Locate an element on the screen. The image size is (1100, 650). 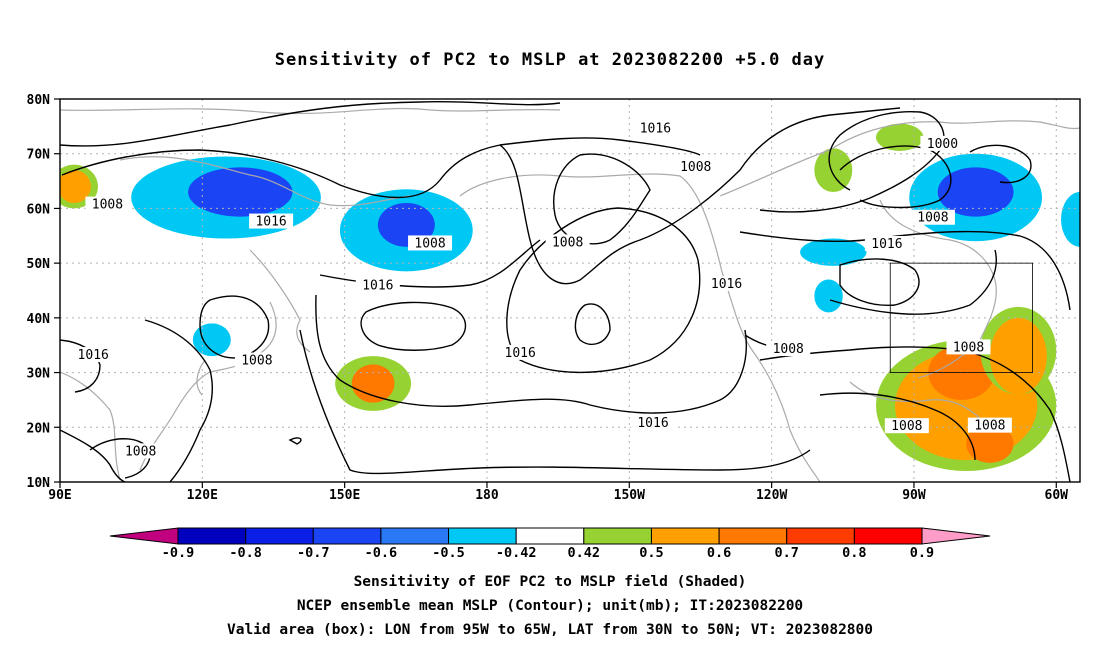
lat-tick-label: 80N is located at coordinates (39, 100).